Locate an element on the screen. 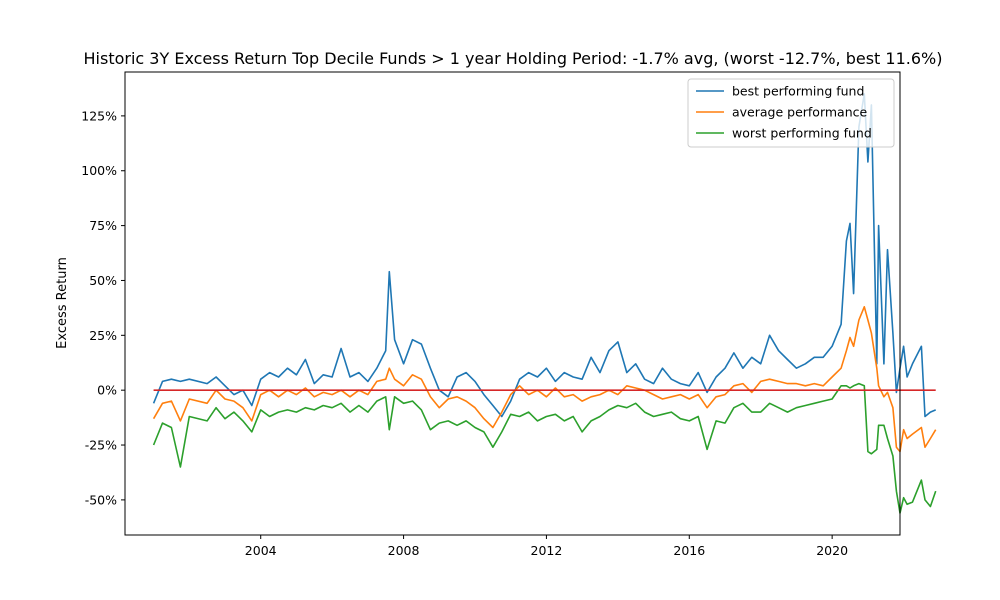 This screenshot has height=600, width=1000. x-tick-label: 2016 is located at coordinates (689, 550).